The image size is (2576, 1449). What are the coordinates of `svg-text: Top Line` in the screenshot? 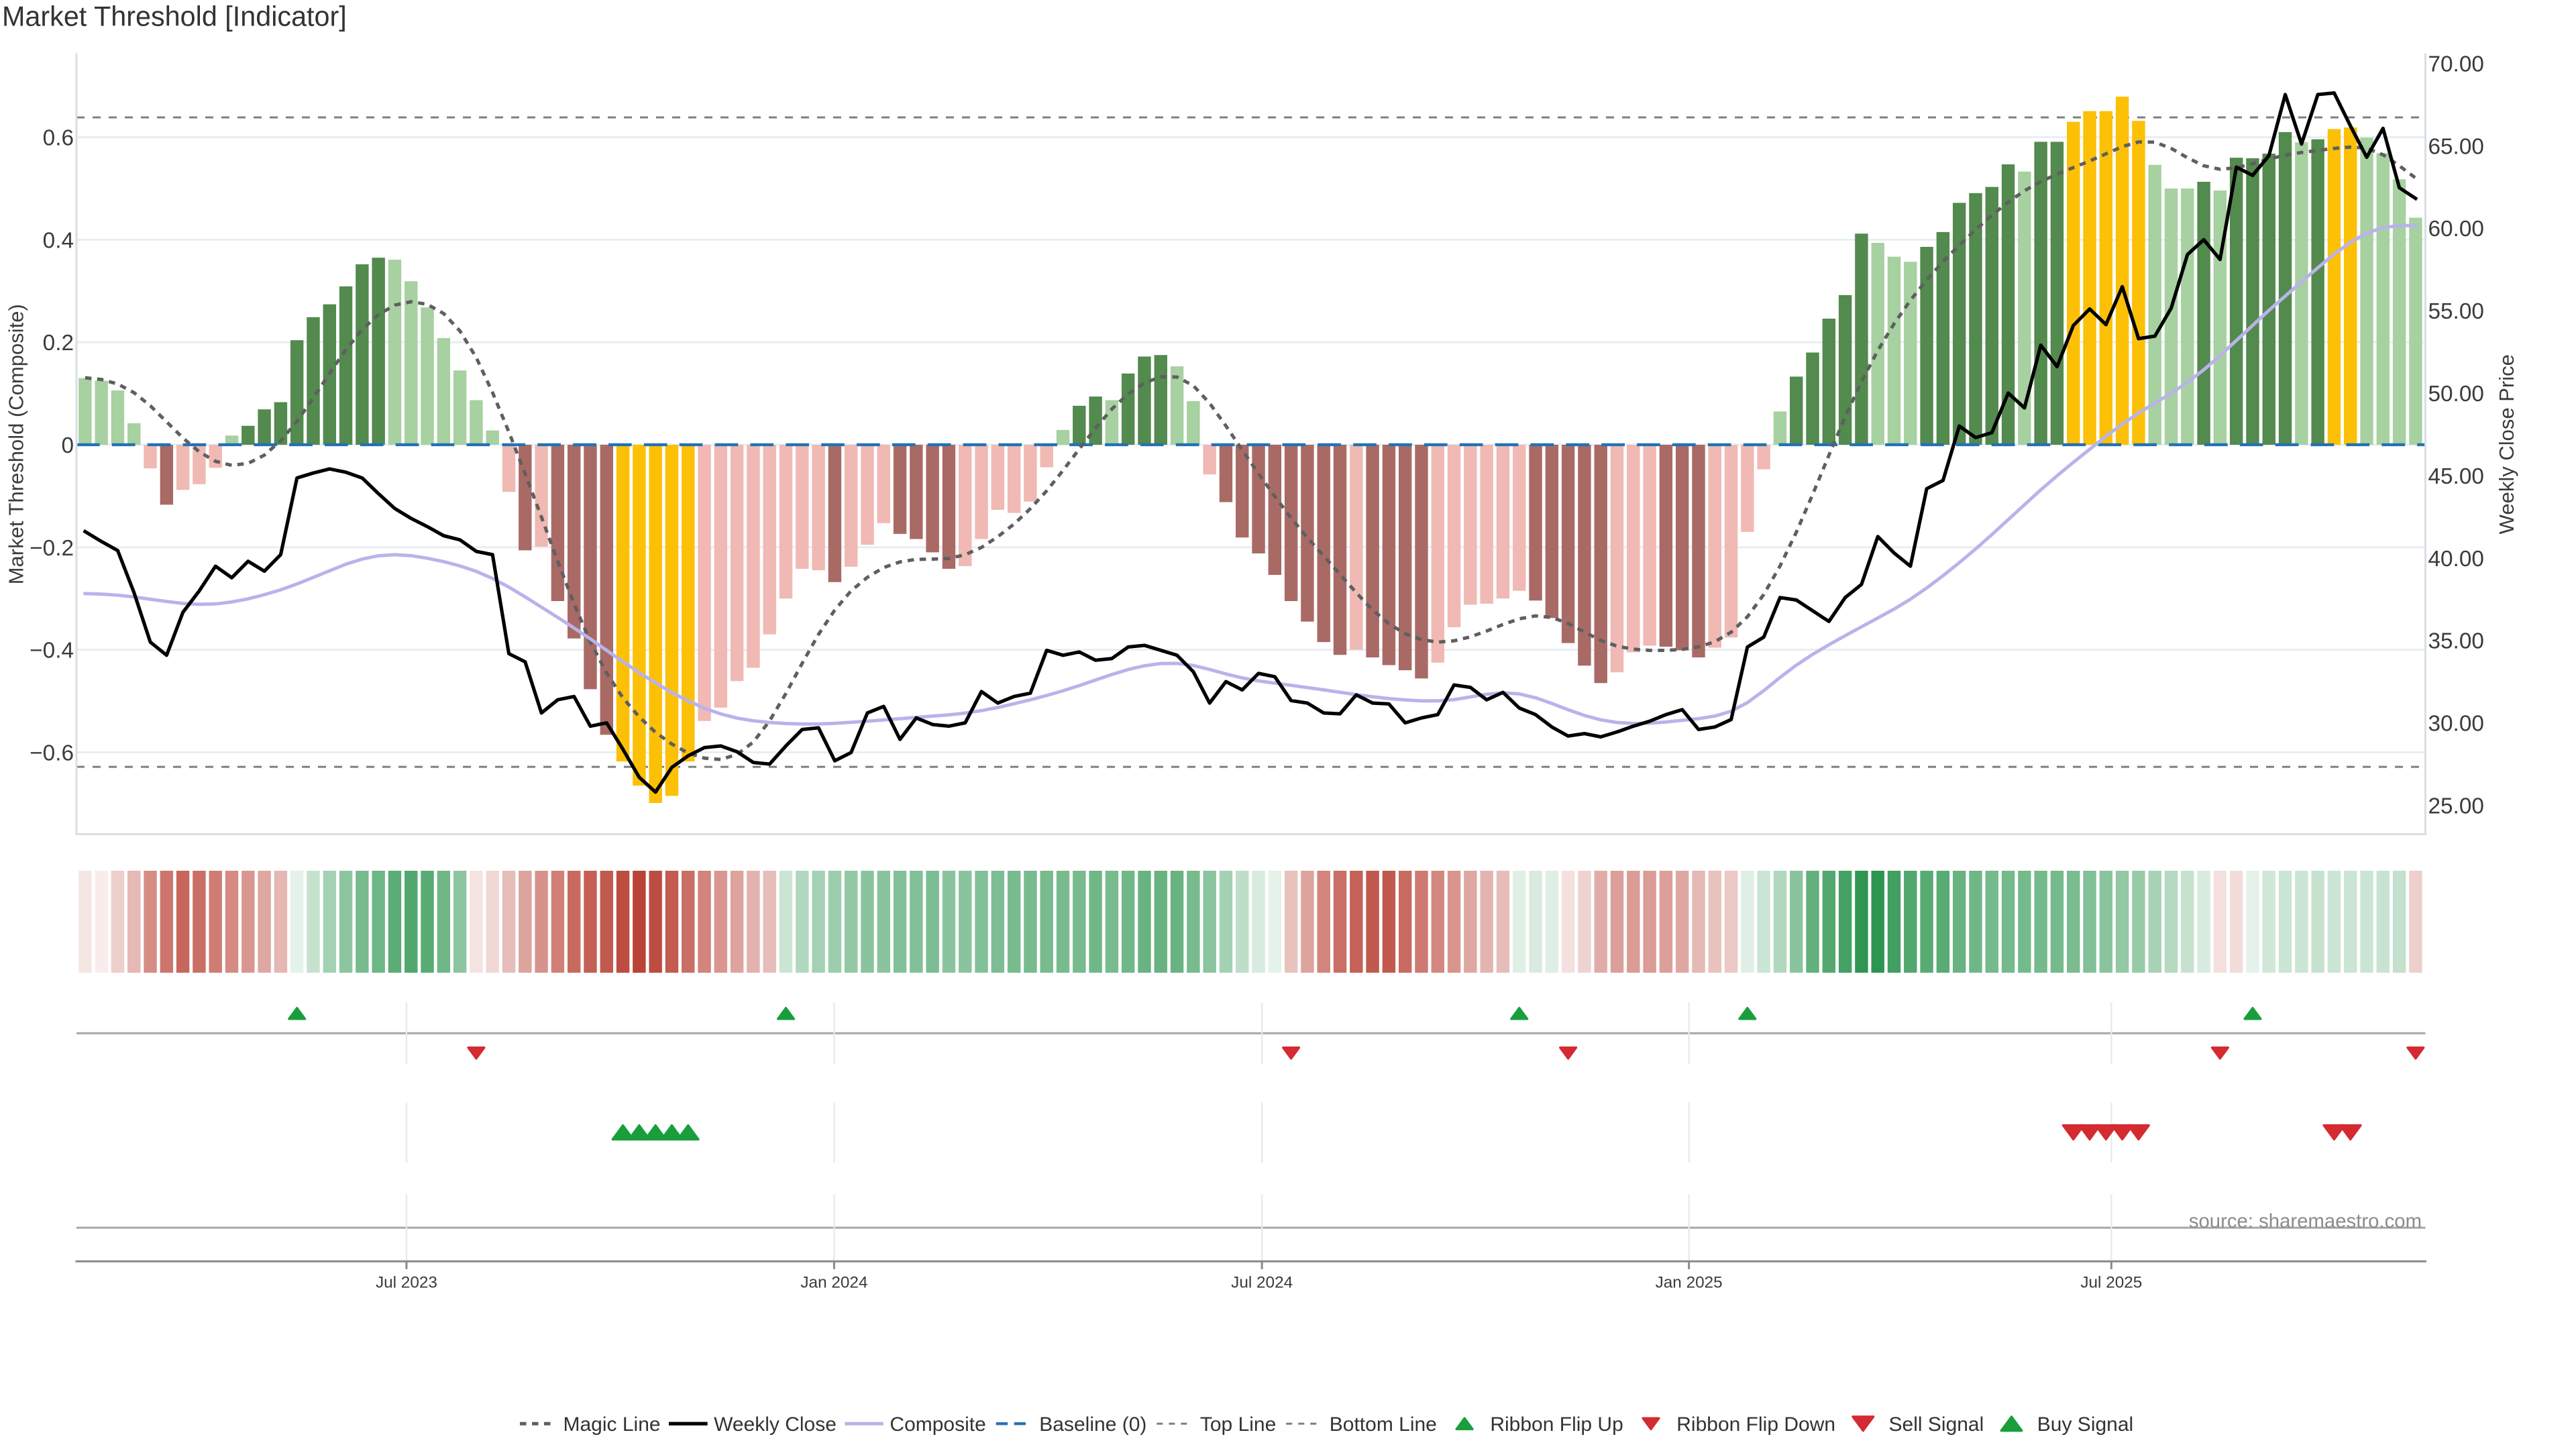 It's located at (1238, 1424).